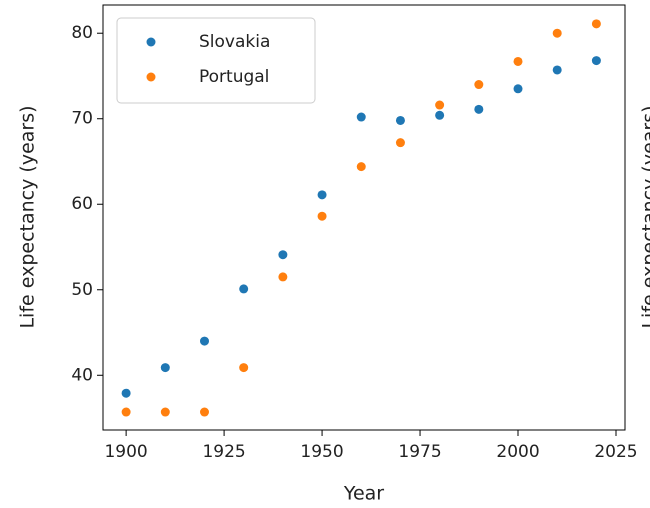 The image size is (650, 508). What do you see at coordinates (234, 77) in the screenshot?
I see `legend-label: Portugal` at bounding box center [234, 77].